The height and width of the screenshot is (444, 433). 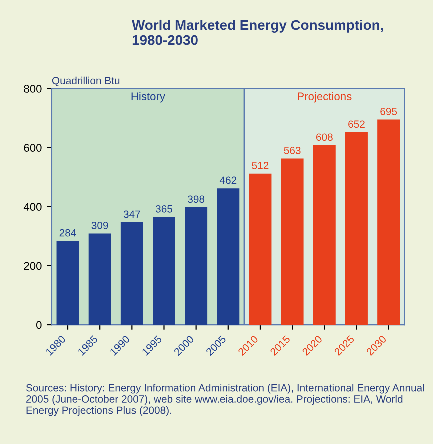 I want to click on band-label: History, so click(x=149, y=97).